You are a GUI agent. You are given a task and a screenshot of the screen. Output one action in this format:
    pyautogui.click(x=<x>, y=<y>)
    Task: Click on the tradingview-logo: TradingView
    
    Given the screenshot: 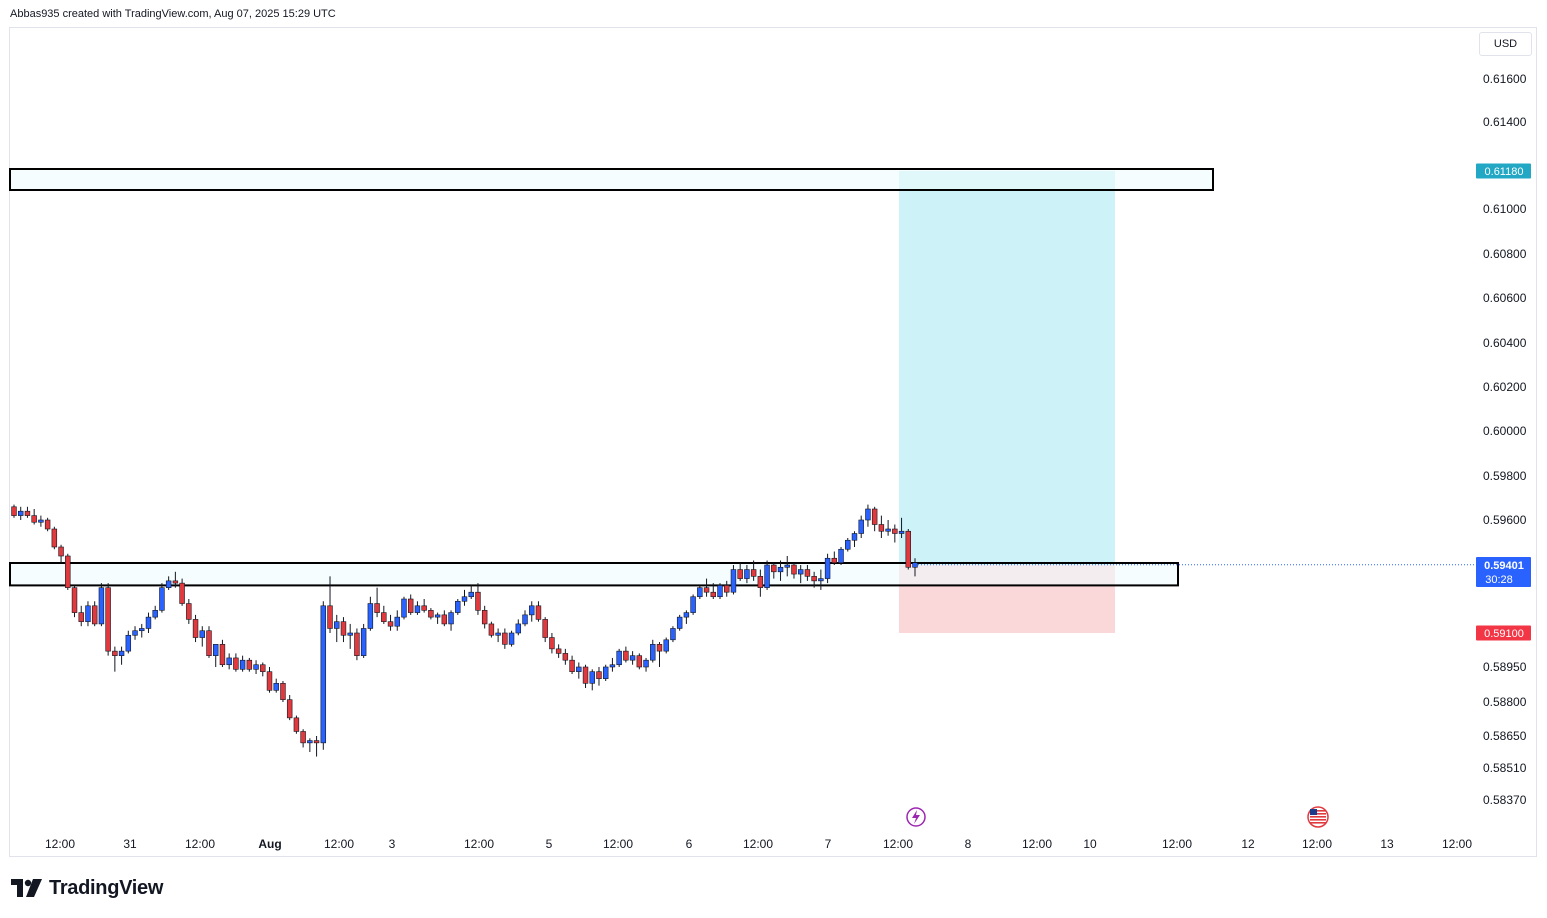 What is the action you would take?
    pyautogui.click(x=87, y=888)
    